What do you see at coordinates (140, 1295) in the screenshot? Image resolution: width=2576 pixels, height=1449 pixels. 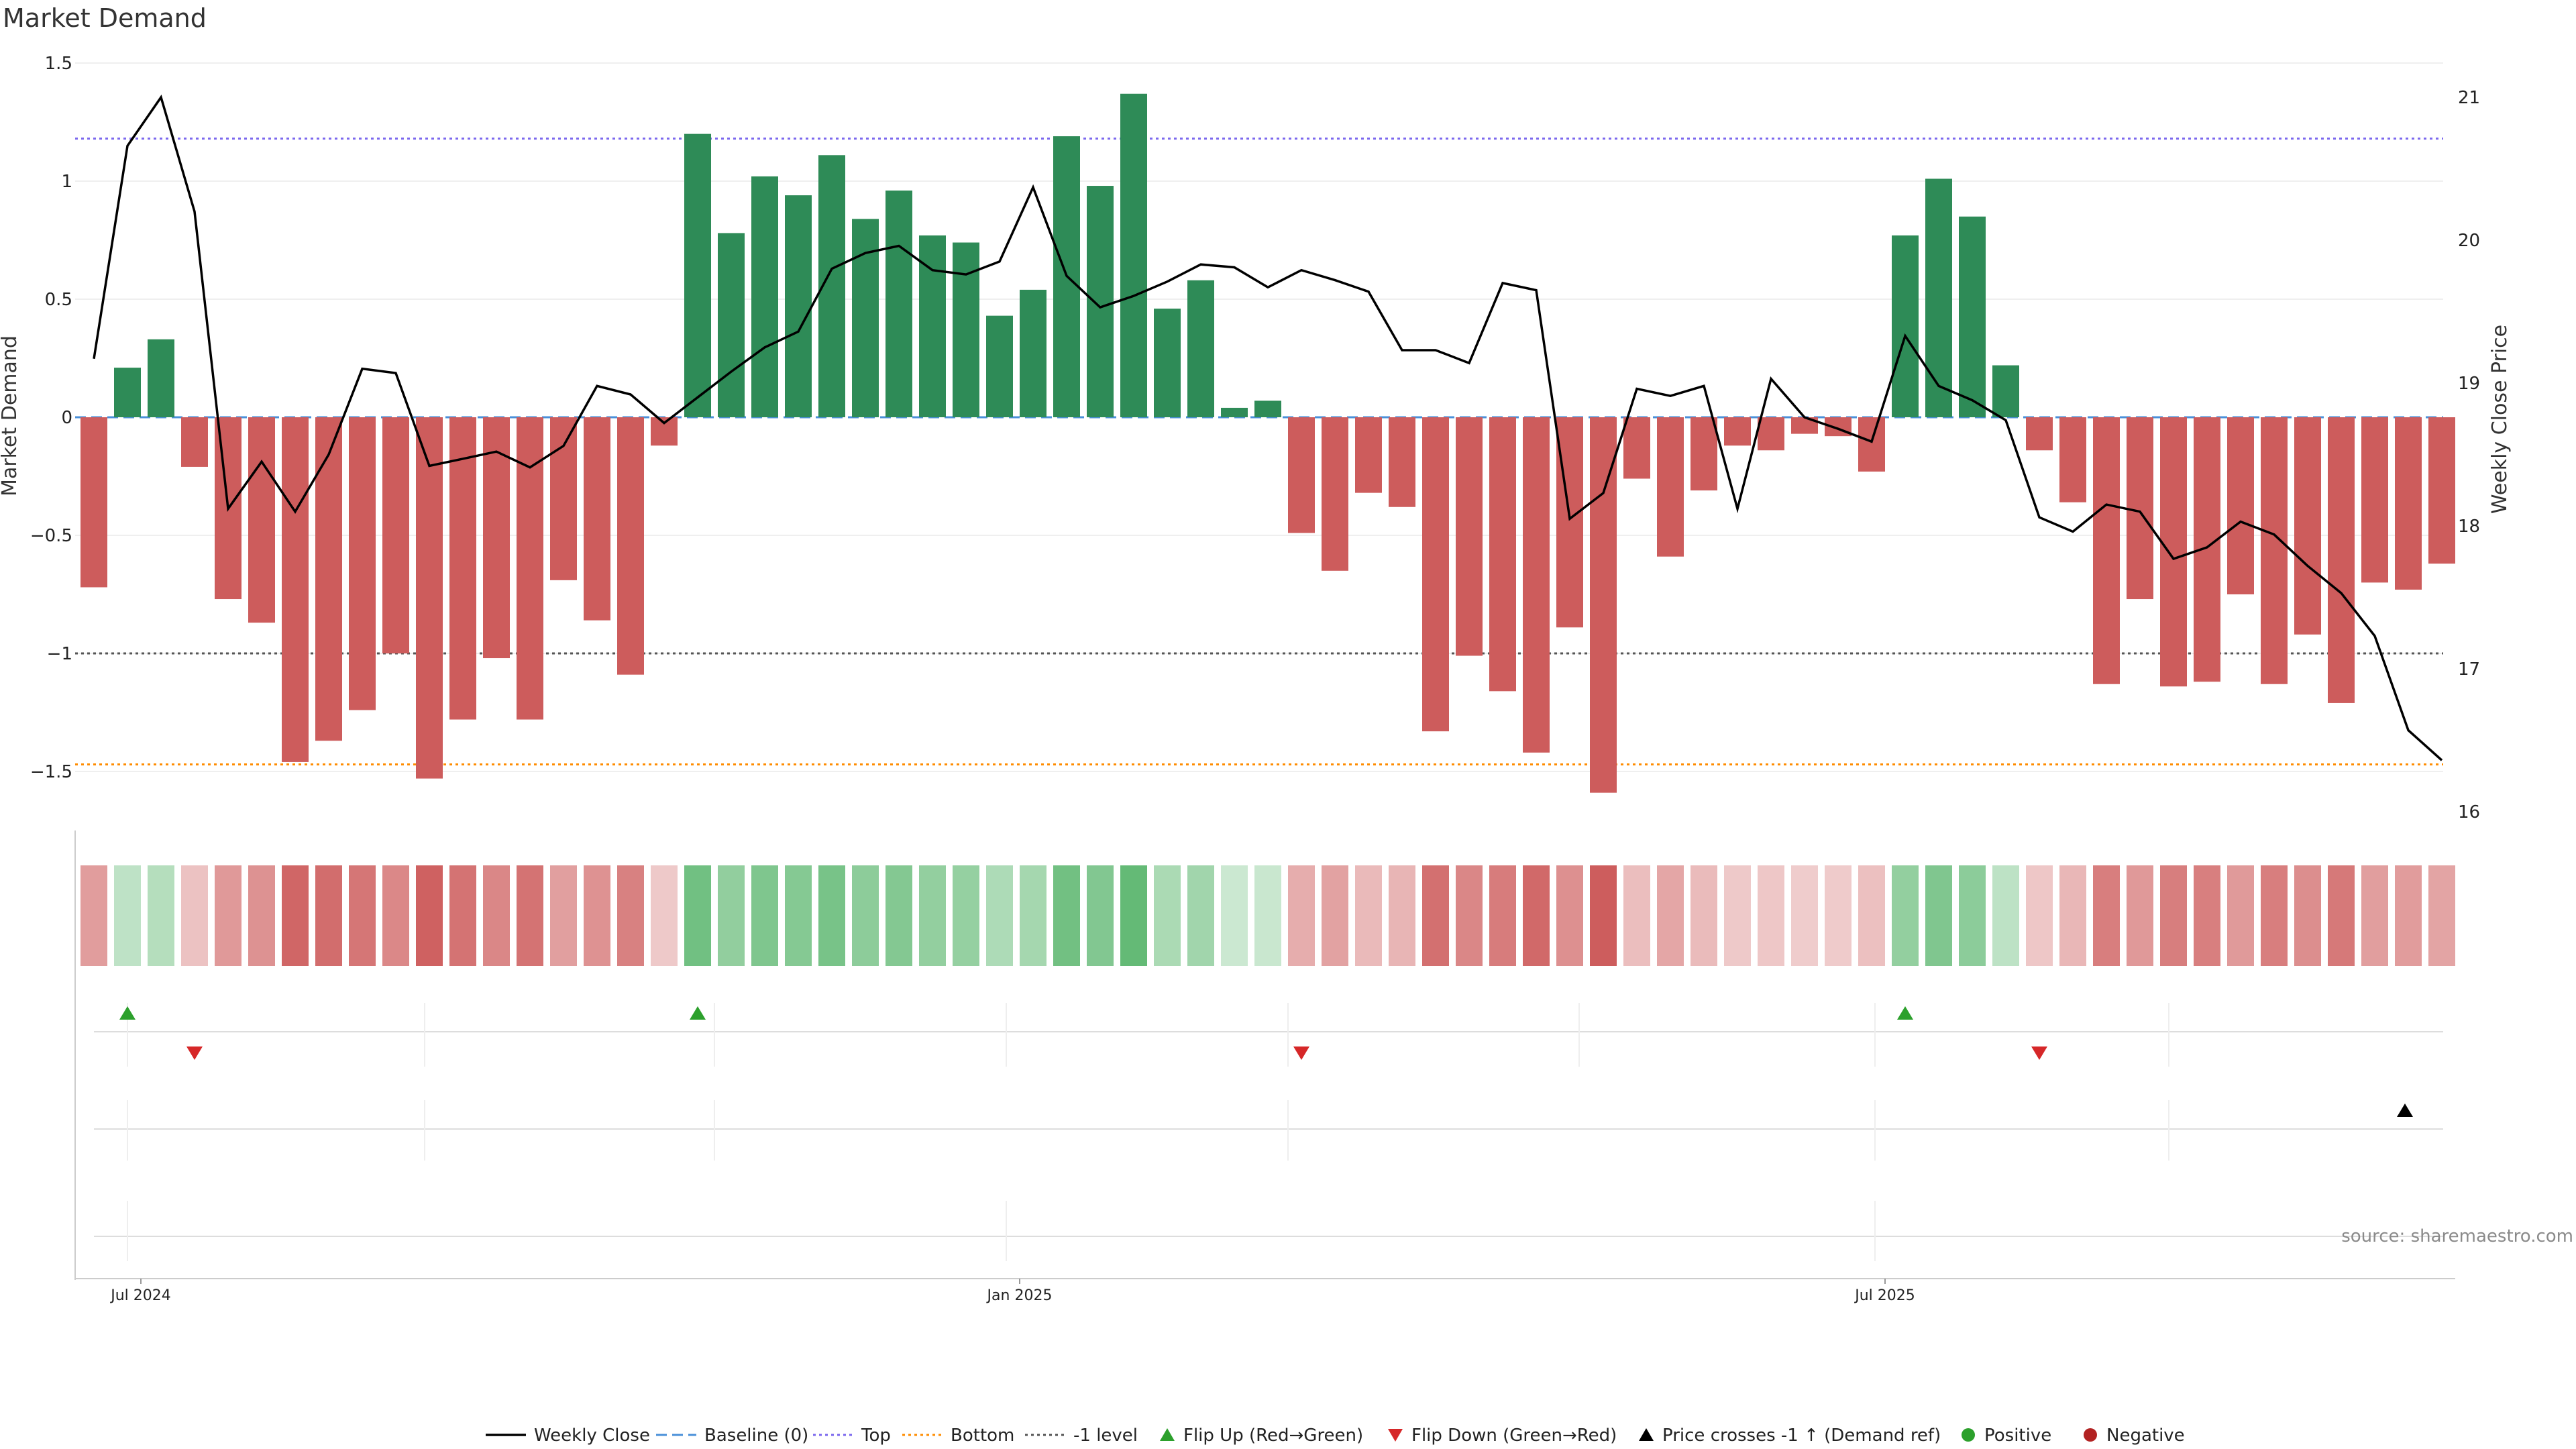 I see `x-tick-label: Jul 2024` at bounding box center [140, 1295].